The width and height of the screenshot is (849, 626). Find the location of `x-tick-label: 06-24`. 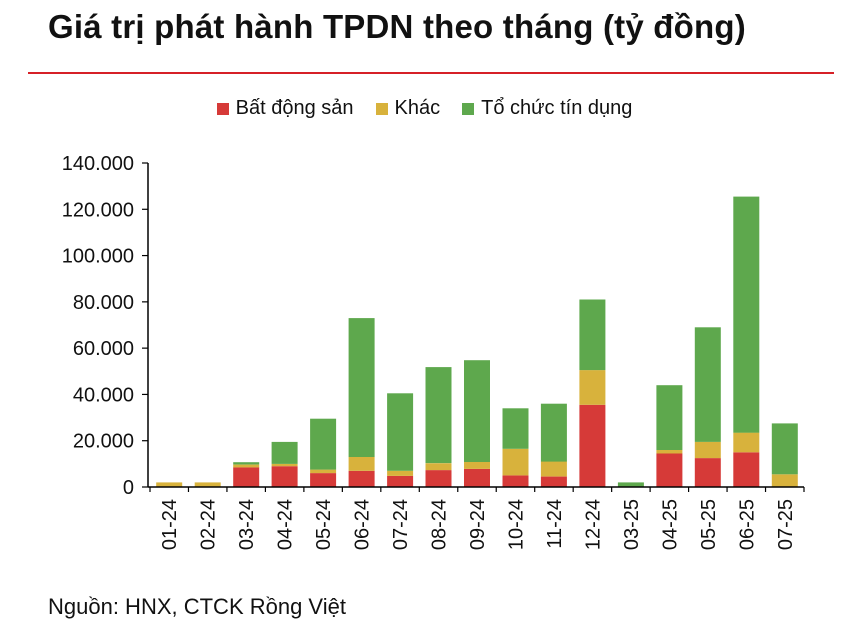

x-tick-label: 06-24 is located at coordinates (363, 524).